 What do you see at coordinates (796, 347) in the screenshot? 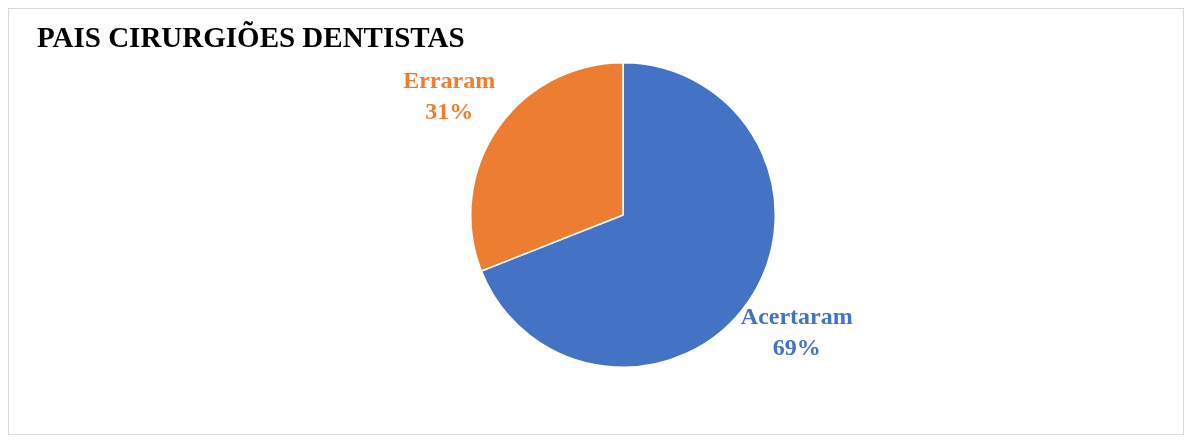
I see `data-label: 69%` at bounding box center [796, 347].